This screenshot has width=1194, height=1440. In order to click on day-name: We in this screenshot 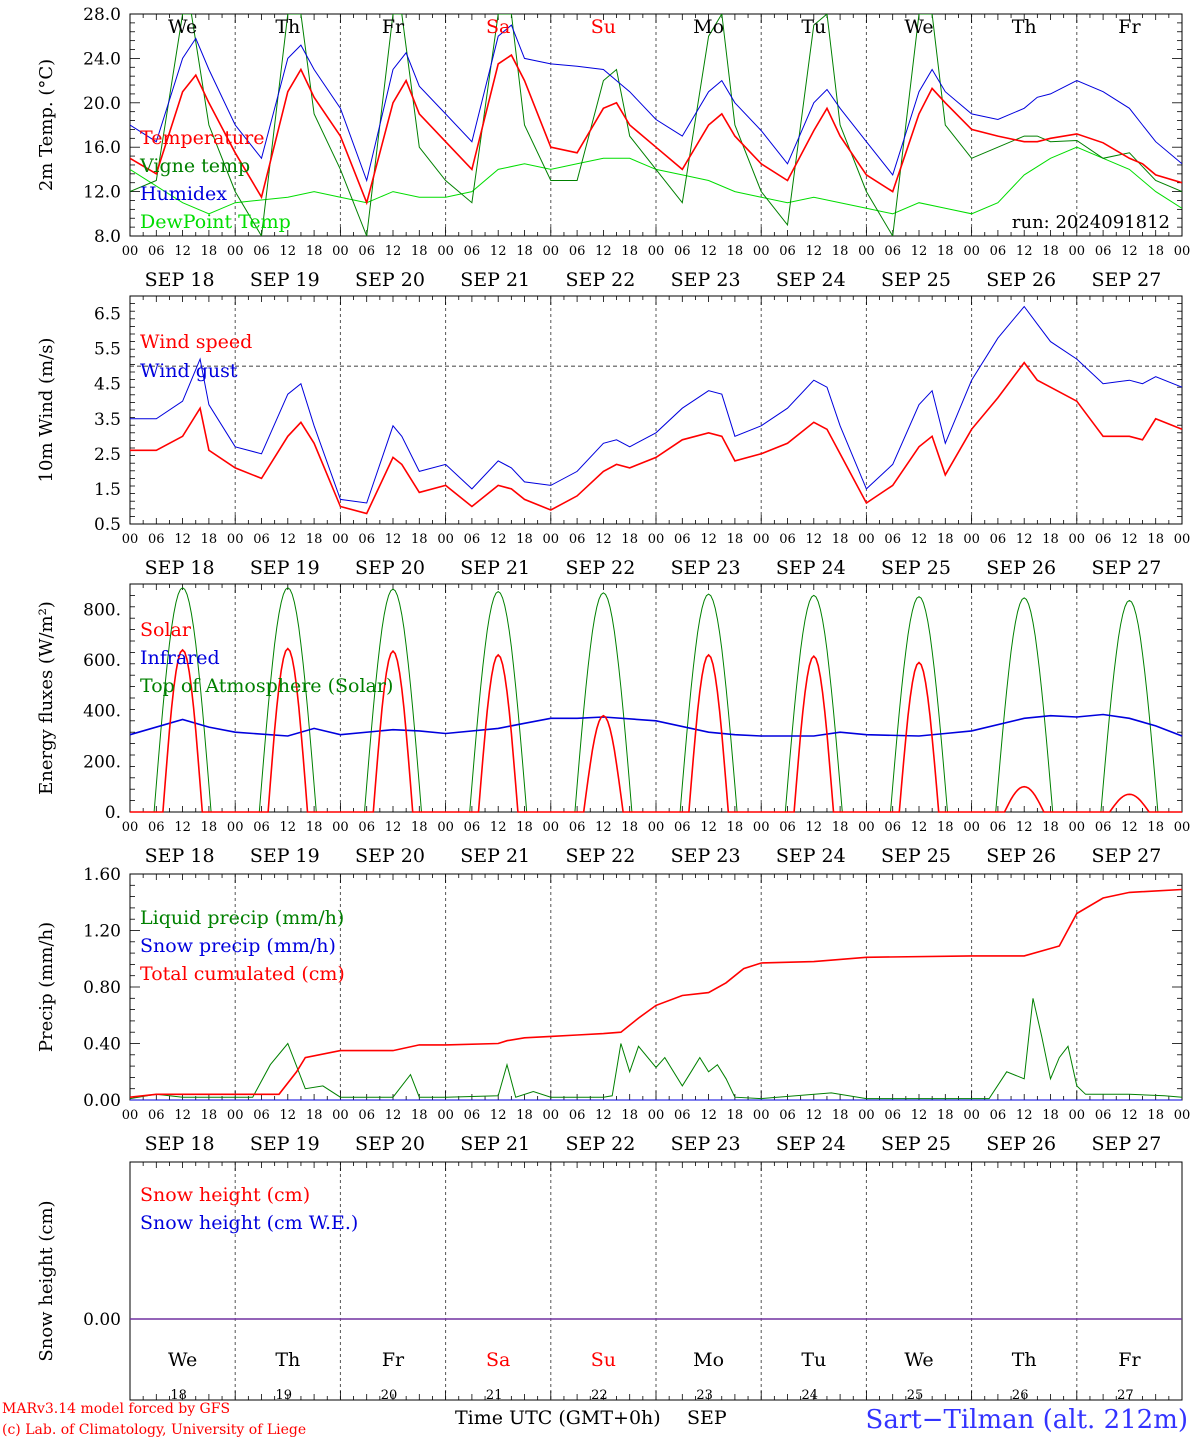, I will do `click(918, 1360)`.